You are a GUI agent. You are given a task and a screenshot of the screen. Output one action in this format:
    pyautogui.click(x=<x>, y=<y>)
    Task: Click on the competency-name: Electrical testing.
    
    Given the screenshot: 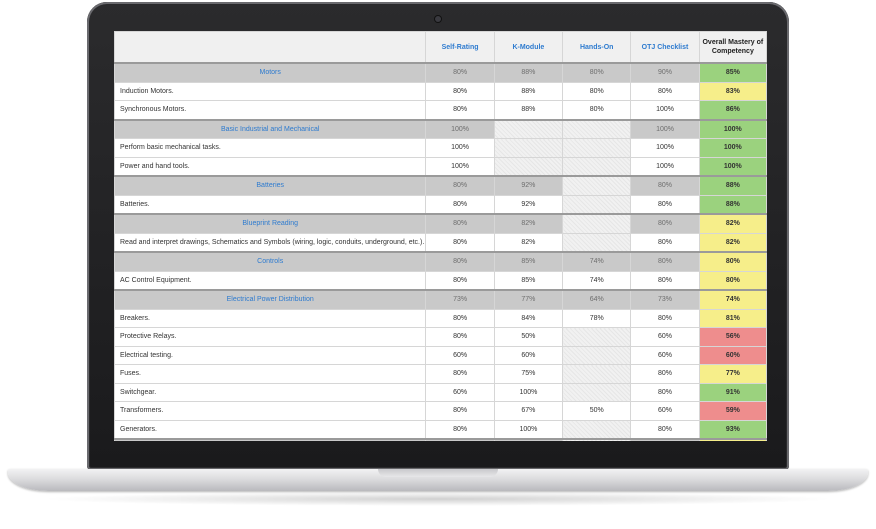 What is the action you would take?
    pyautogui.click(x=270, y=355)
    